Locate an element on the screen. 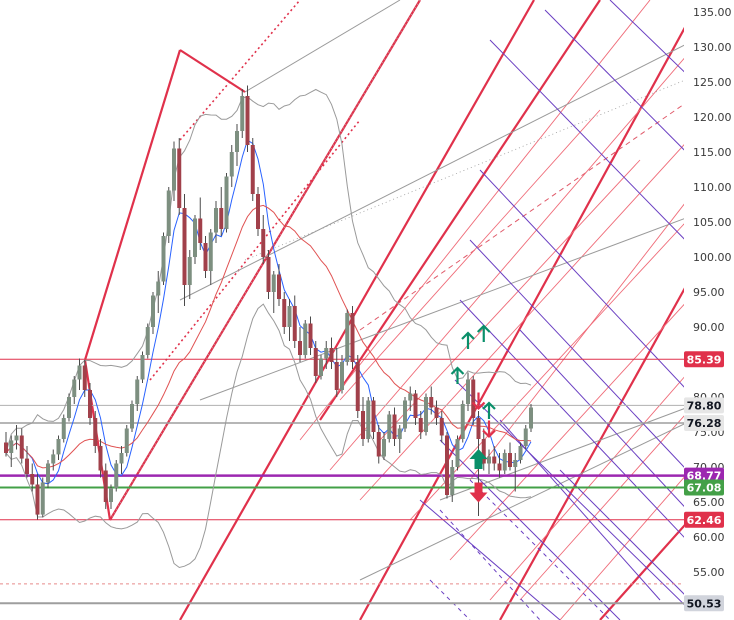  price-badge-label: 78.80 is located at coordinates (704, 405).